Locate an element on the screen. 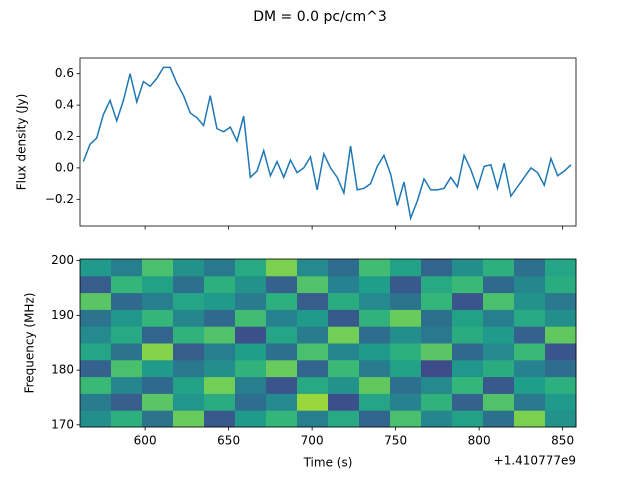 The height and width of the screenshot is (480, 640). x-offset-label: +1.410777e9 is located at coordinates (535, 461).